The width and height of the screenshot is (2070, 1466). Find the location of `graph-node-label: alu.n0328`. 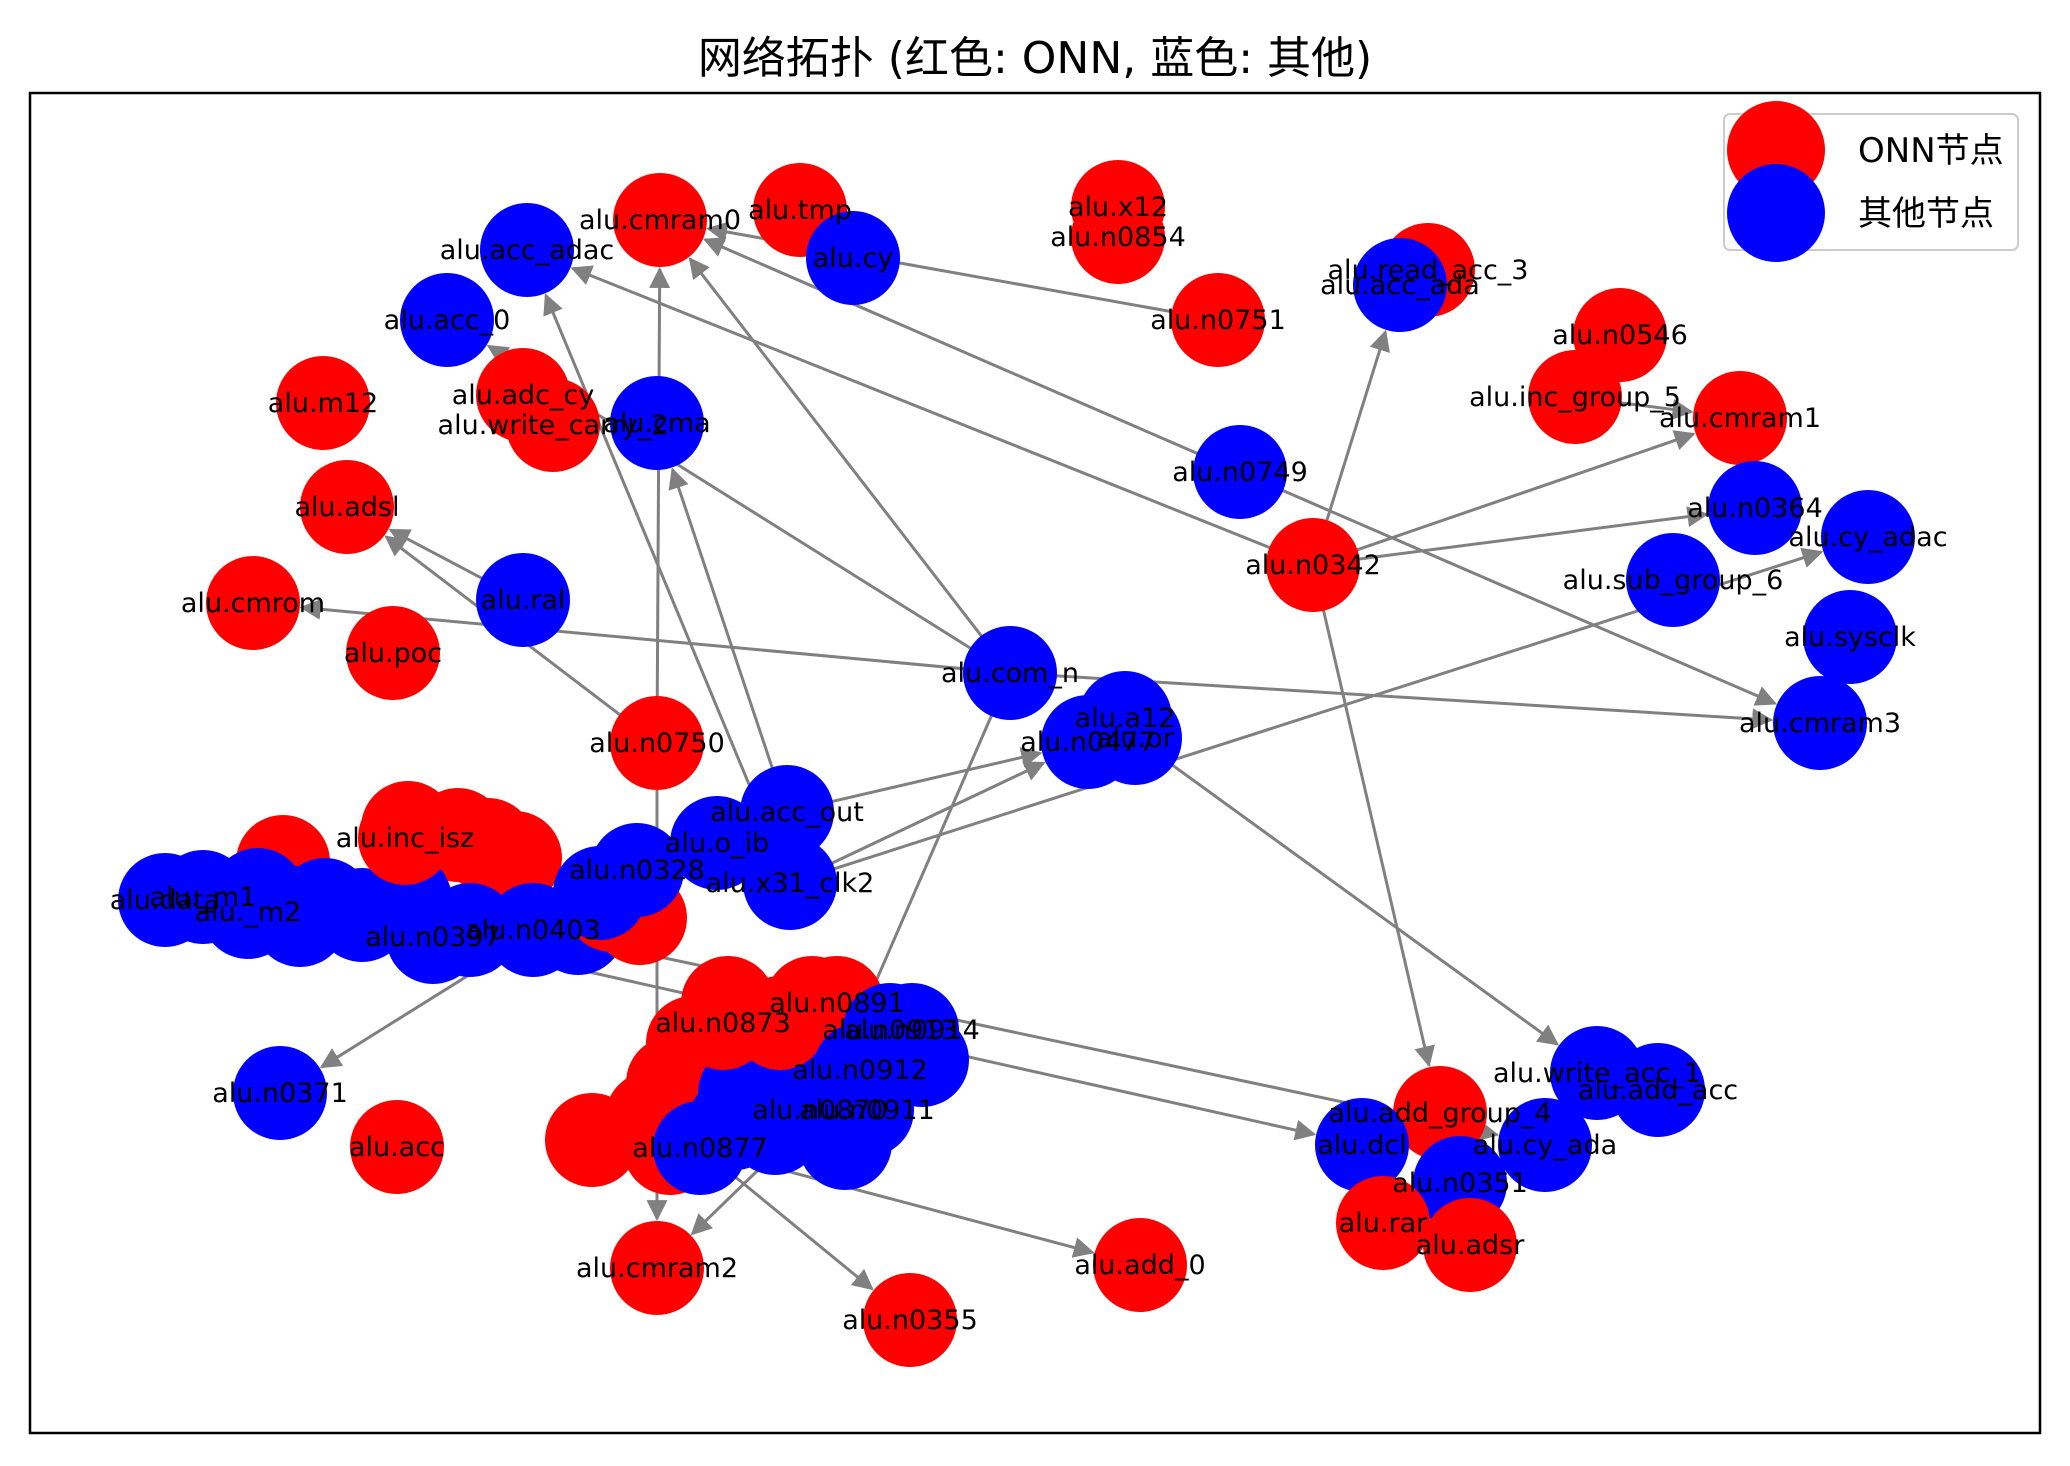

graph-node-label: alu.n0328 is located at coordinates (637, 870).